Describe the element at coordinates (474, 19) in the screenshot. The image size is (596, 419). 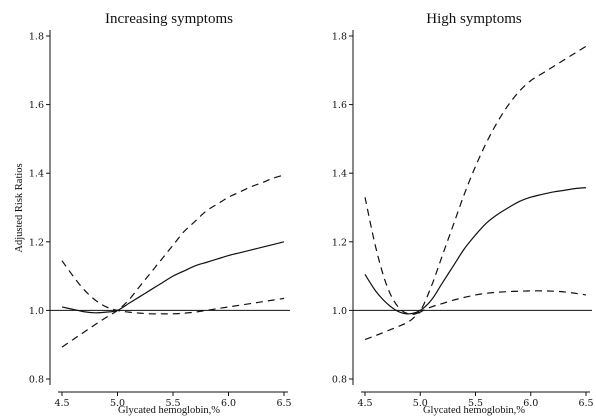
I see `panel-title-high: High symptoms` at that location.